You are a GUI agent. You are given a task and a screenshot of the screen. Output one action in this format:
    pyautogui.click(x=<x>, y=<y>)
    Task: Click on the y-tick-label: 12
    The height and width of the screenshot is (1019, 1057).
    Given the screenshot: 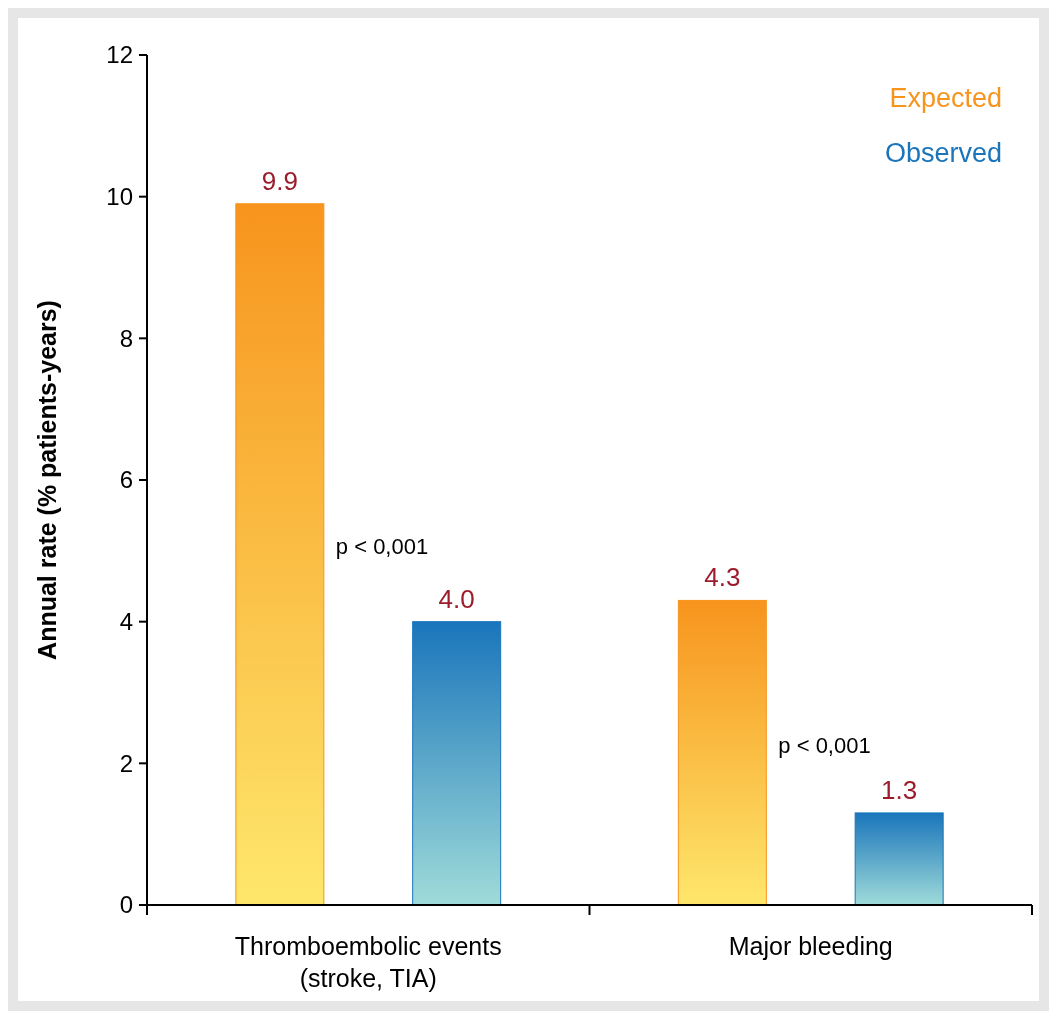 What is the action you would take?
    pyautogui.click(x=119, y=55)
    